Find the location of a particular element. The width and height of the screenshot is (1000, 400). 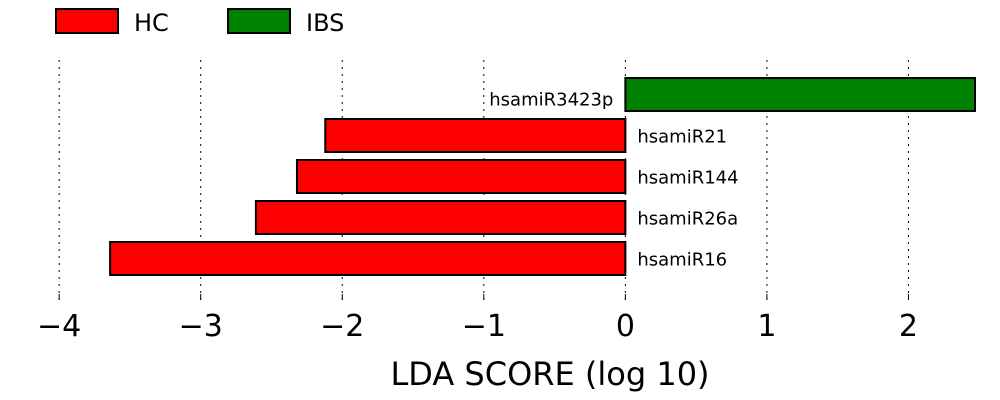

bar-hsamiR3423p is located at coordinates (800, 94).